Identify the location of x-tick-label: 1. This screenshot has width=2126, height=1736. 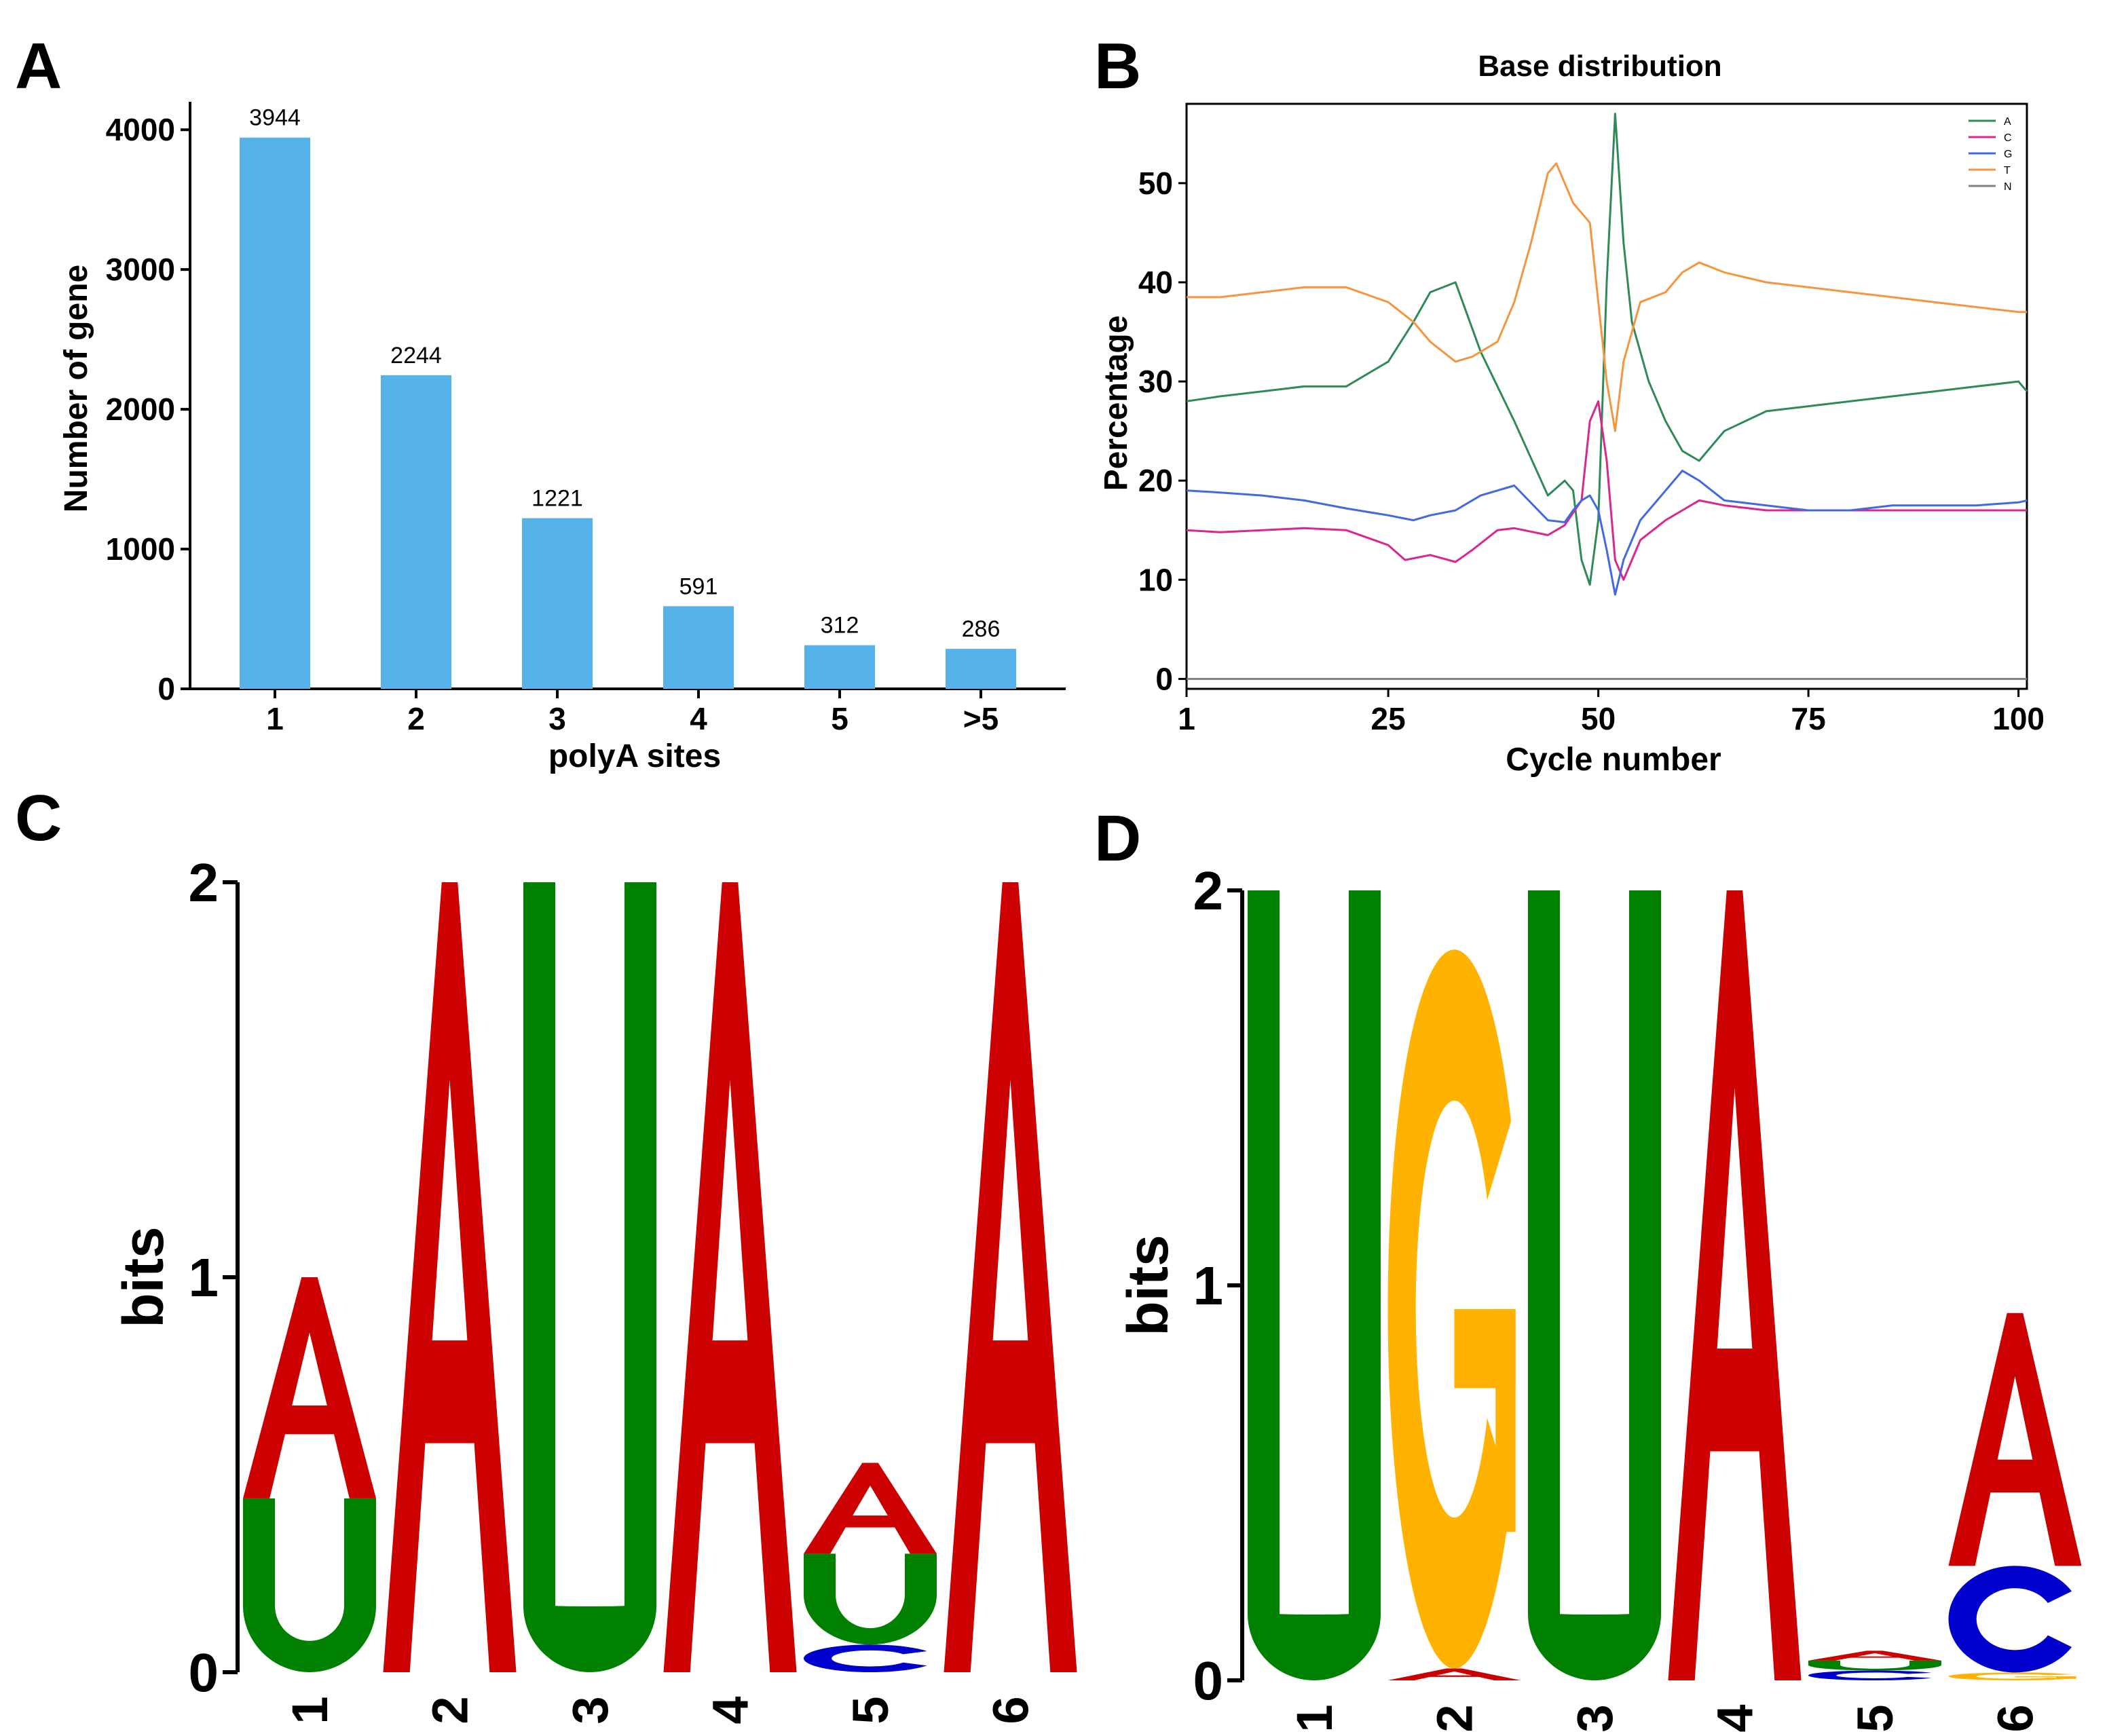
(1186, 718).